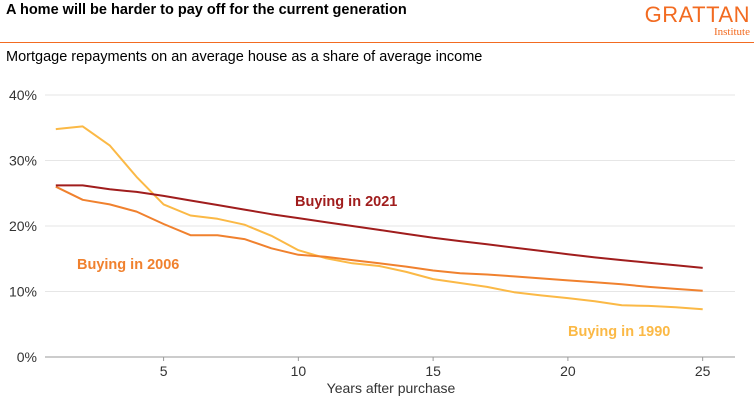 The image size is (754, 402). I want to click on series-label-2021: Buying in 2021, so click(346, 202).